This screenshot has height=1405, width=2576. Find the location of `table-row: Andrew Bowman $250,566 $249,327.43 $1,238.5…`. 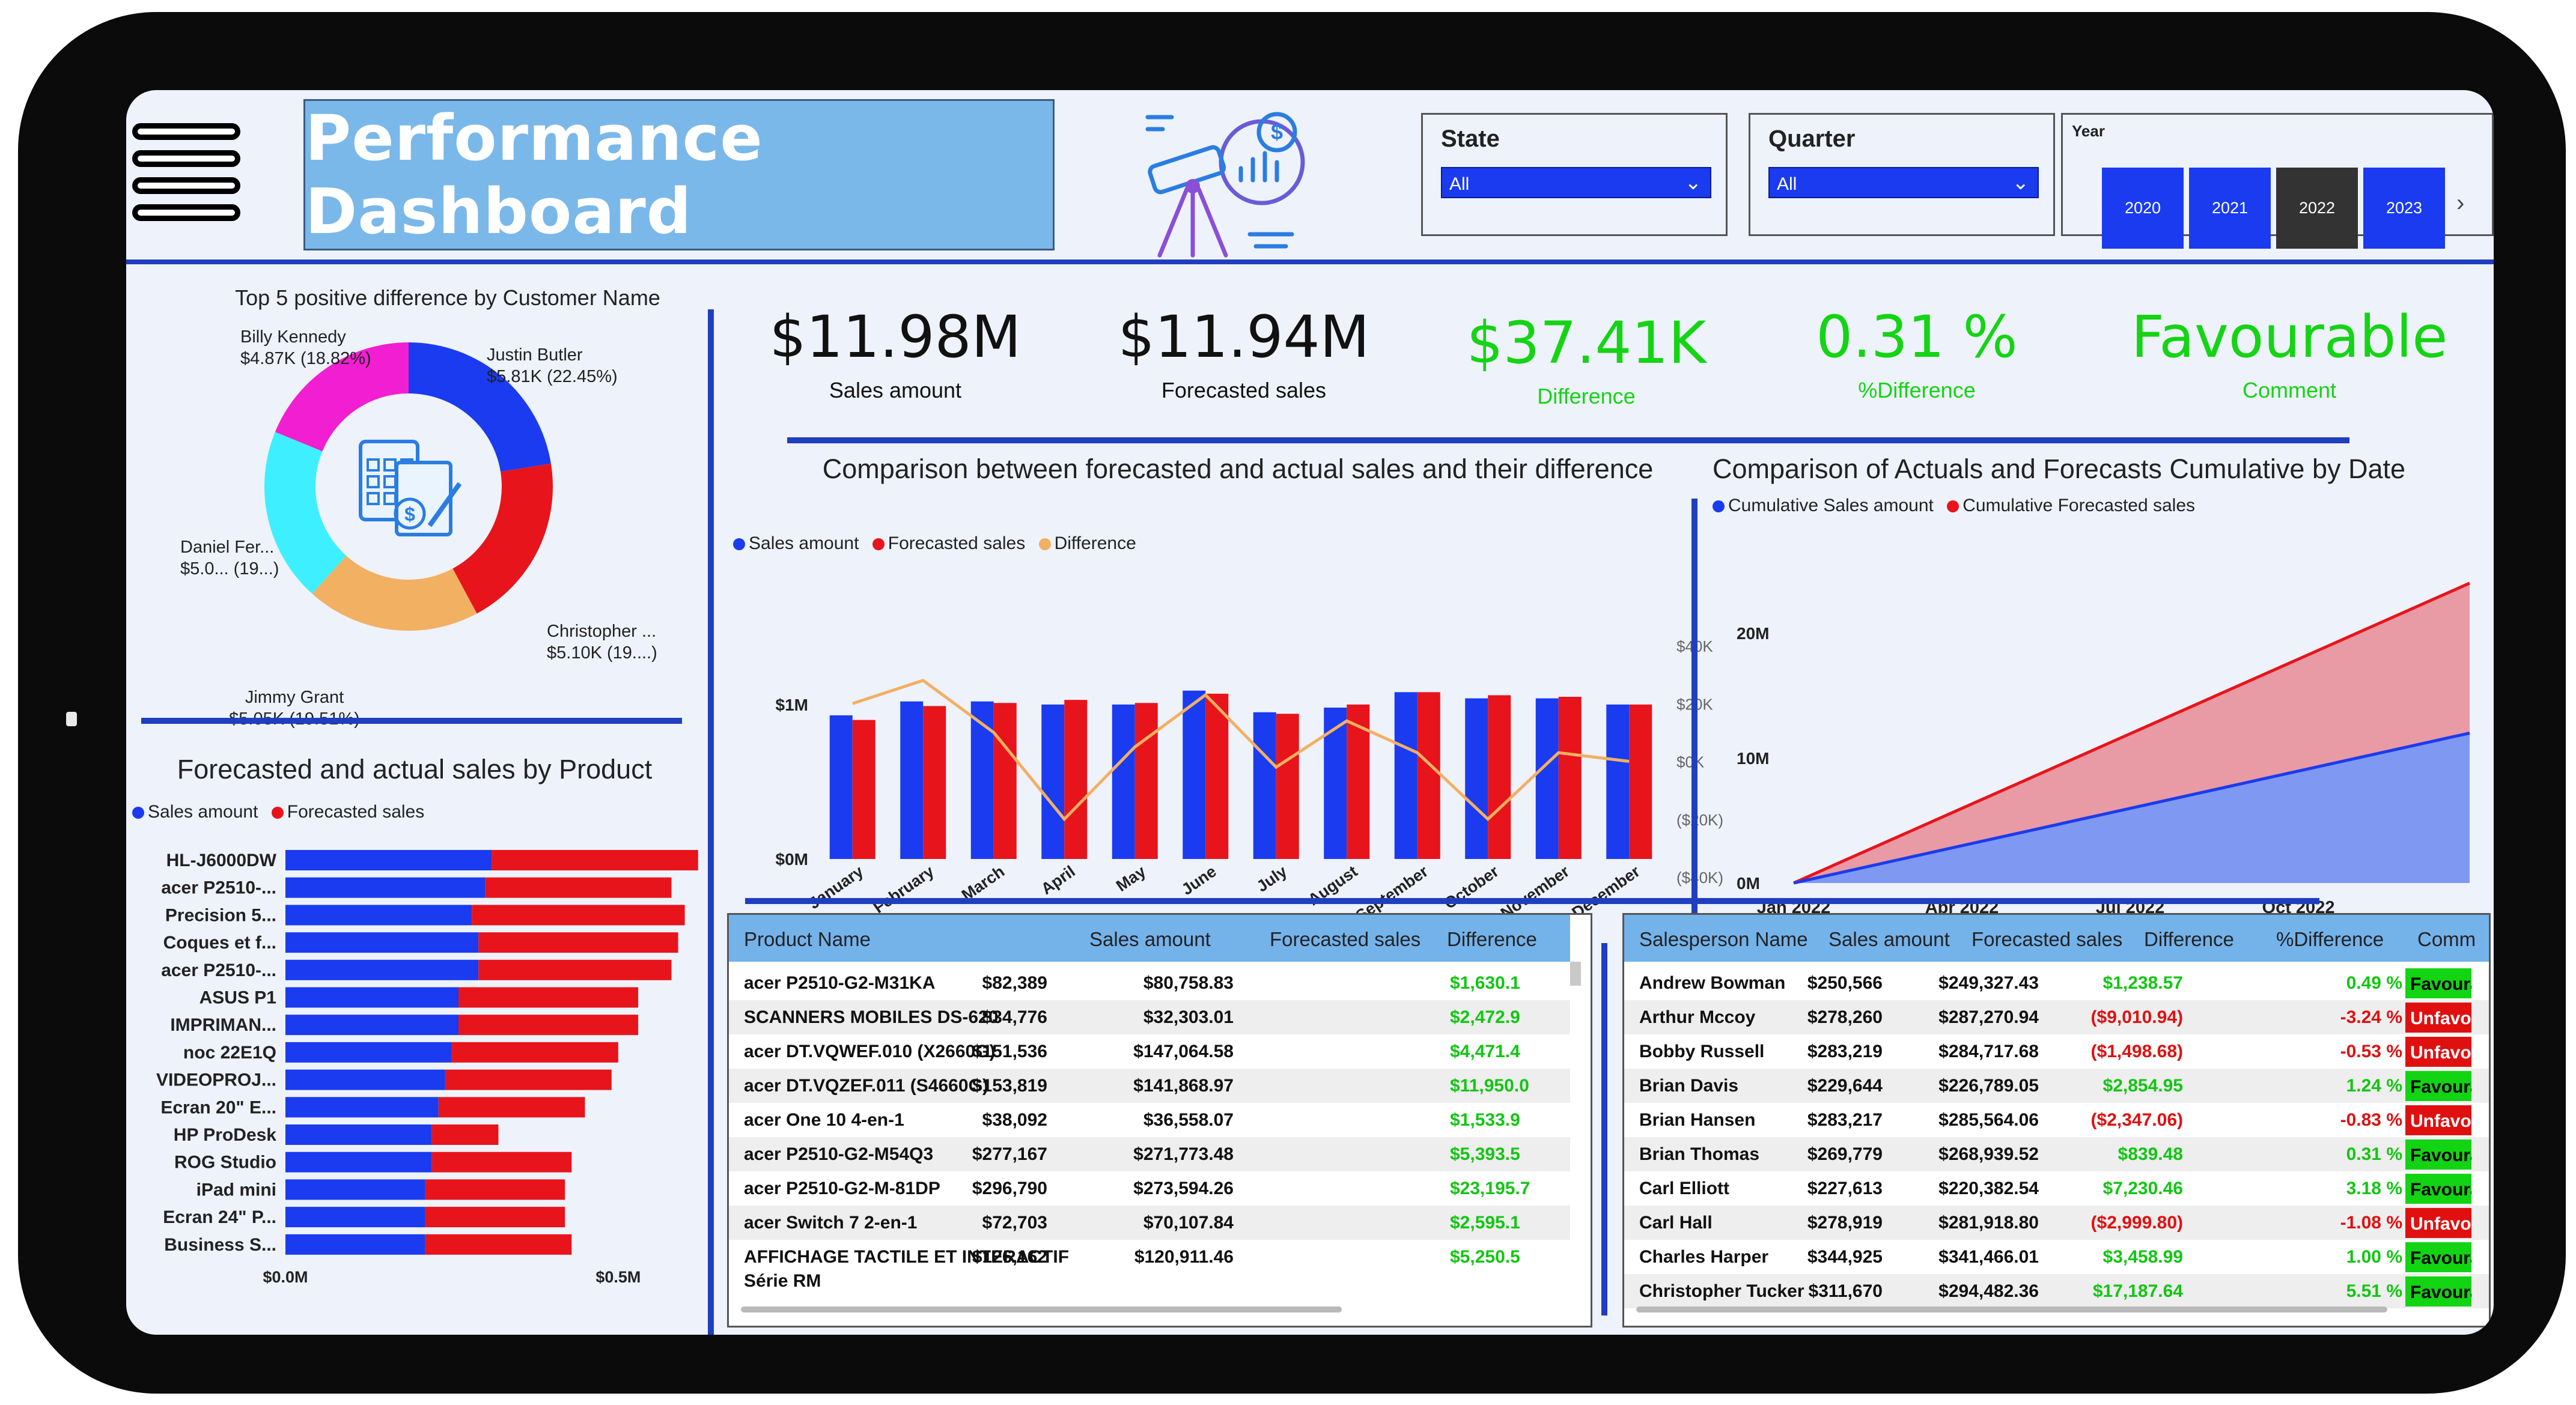

table-row: Andrew Bowman $250,566 $249,327.43 $1,238.5… is located at coordinates (2056, 983).